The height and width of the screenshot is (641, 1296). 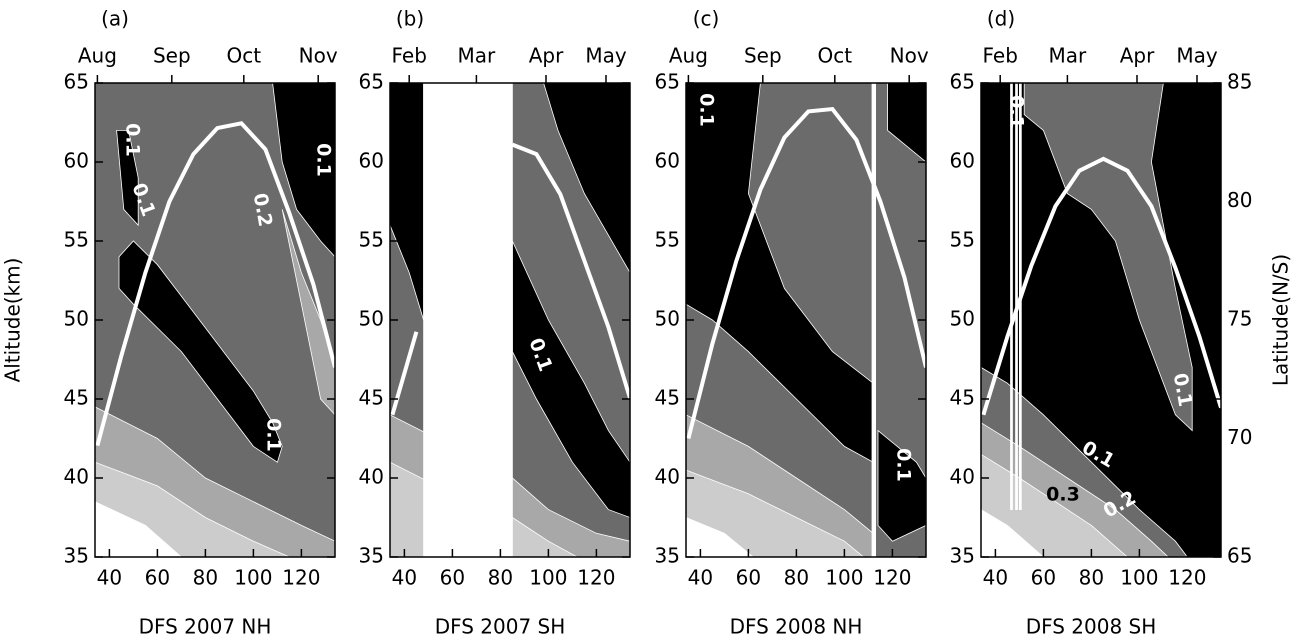 What do you see at coordinates (706, 19) in the screenshot?
I see `panel-label: (c)` at bounding box center [706, 19].